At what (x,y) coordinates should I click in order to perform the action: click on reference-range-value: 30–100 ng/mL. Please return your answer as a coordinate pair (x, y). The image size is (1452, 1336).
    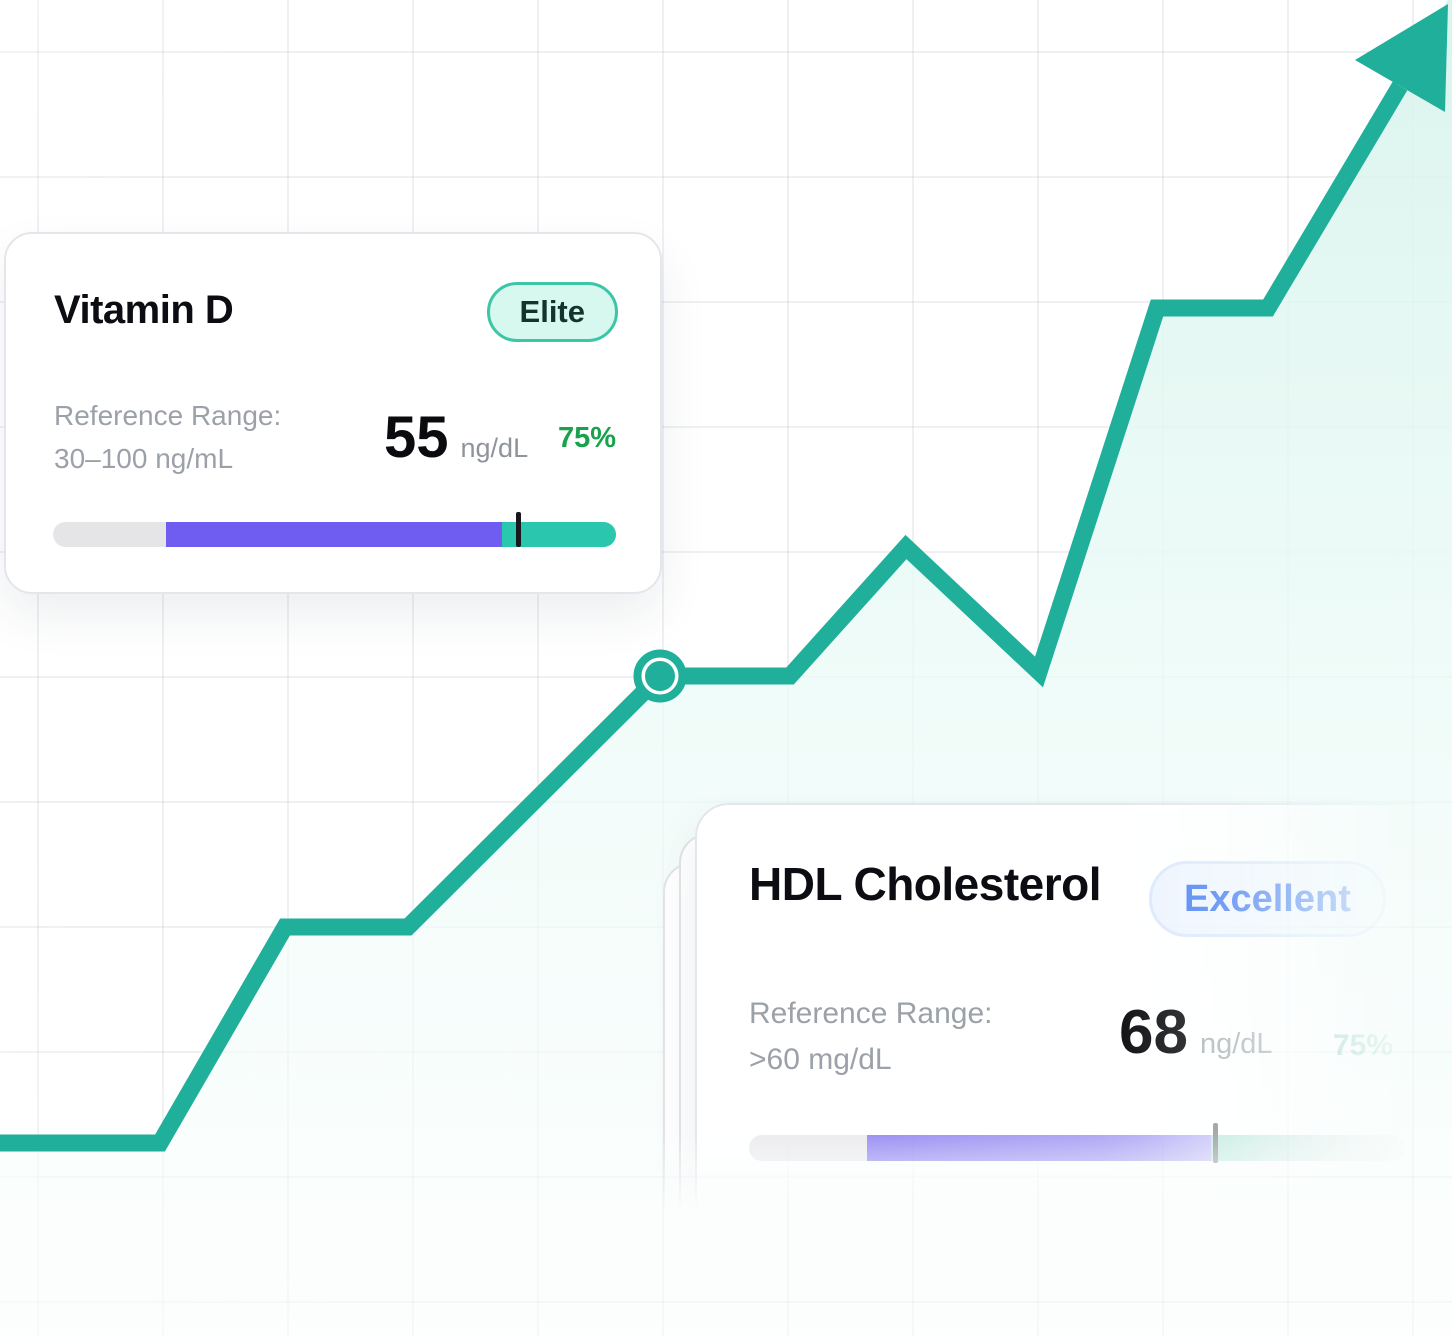
    Looking at the image, I should click on (144, 458).